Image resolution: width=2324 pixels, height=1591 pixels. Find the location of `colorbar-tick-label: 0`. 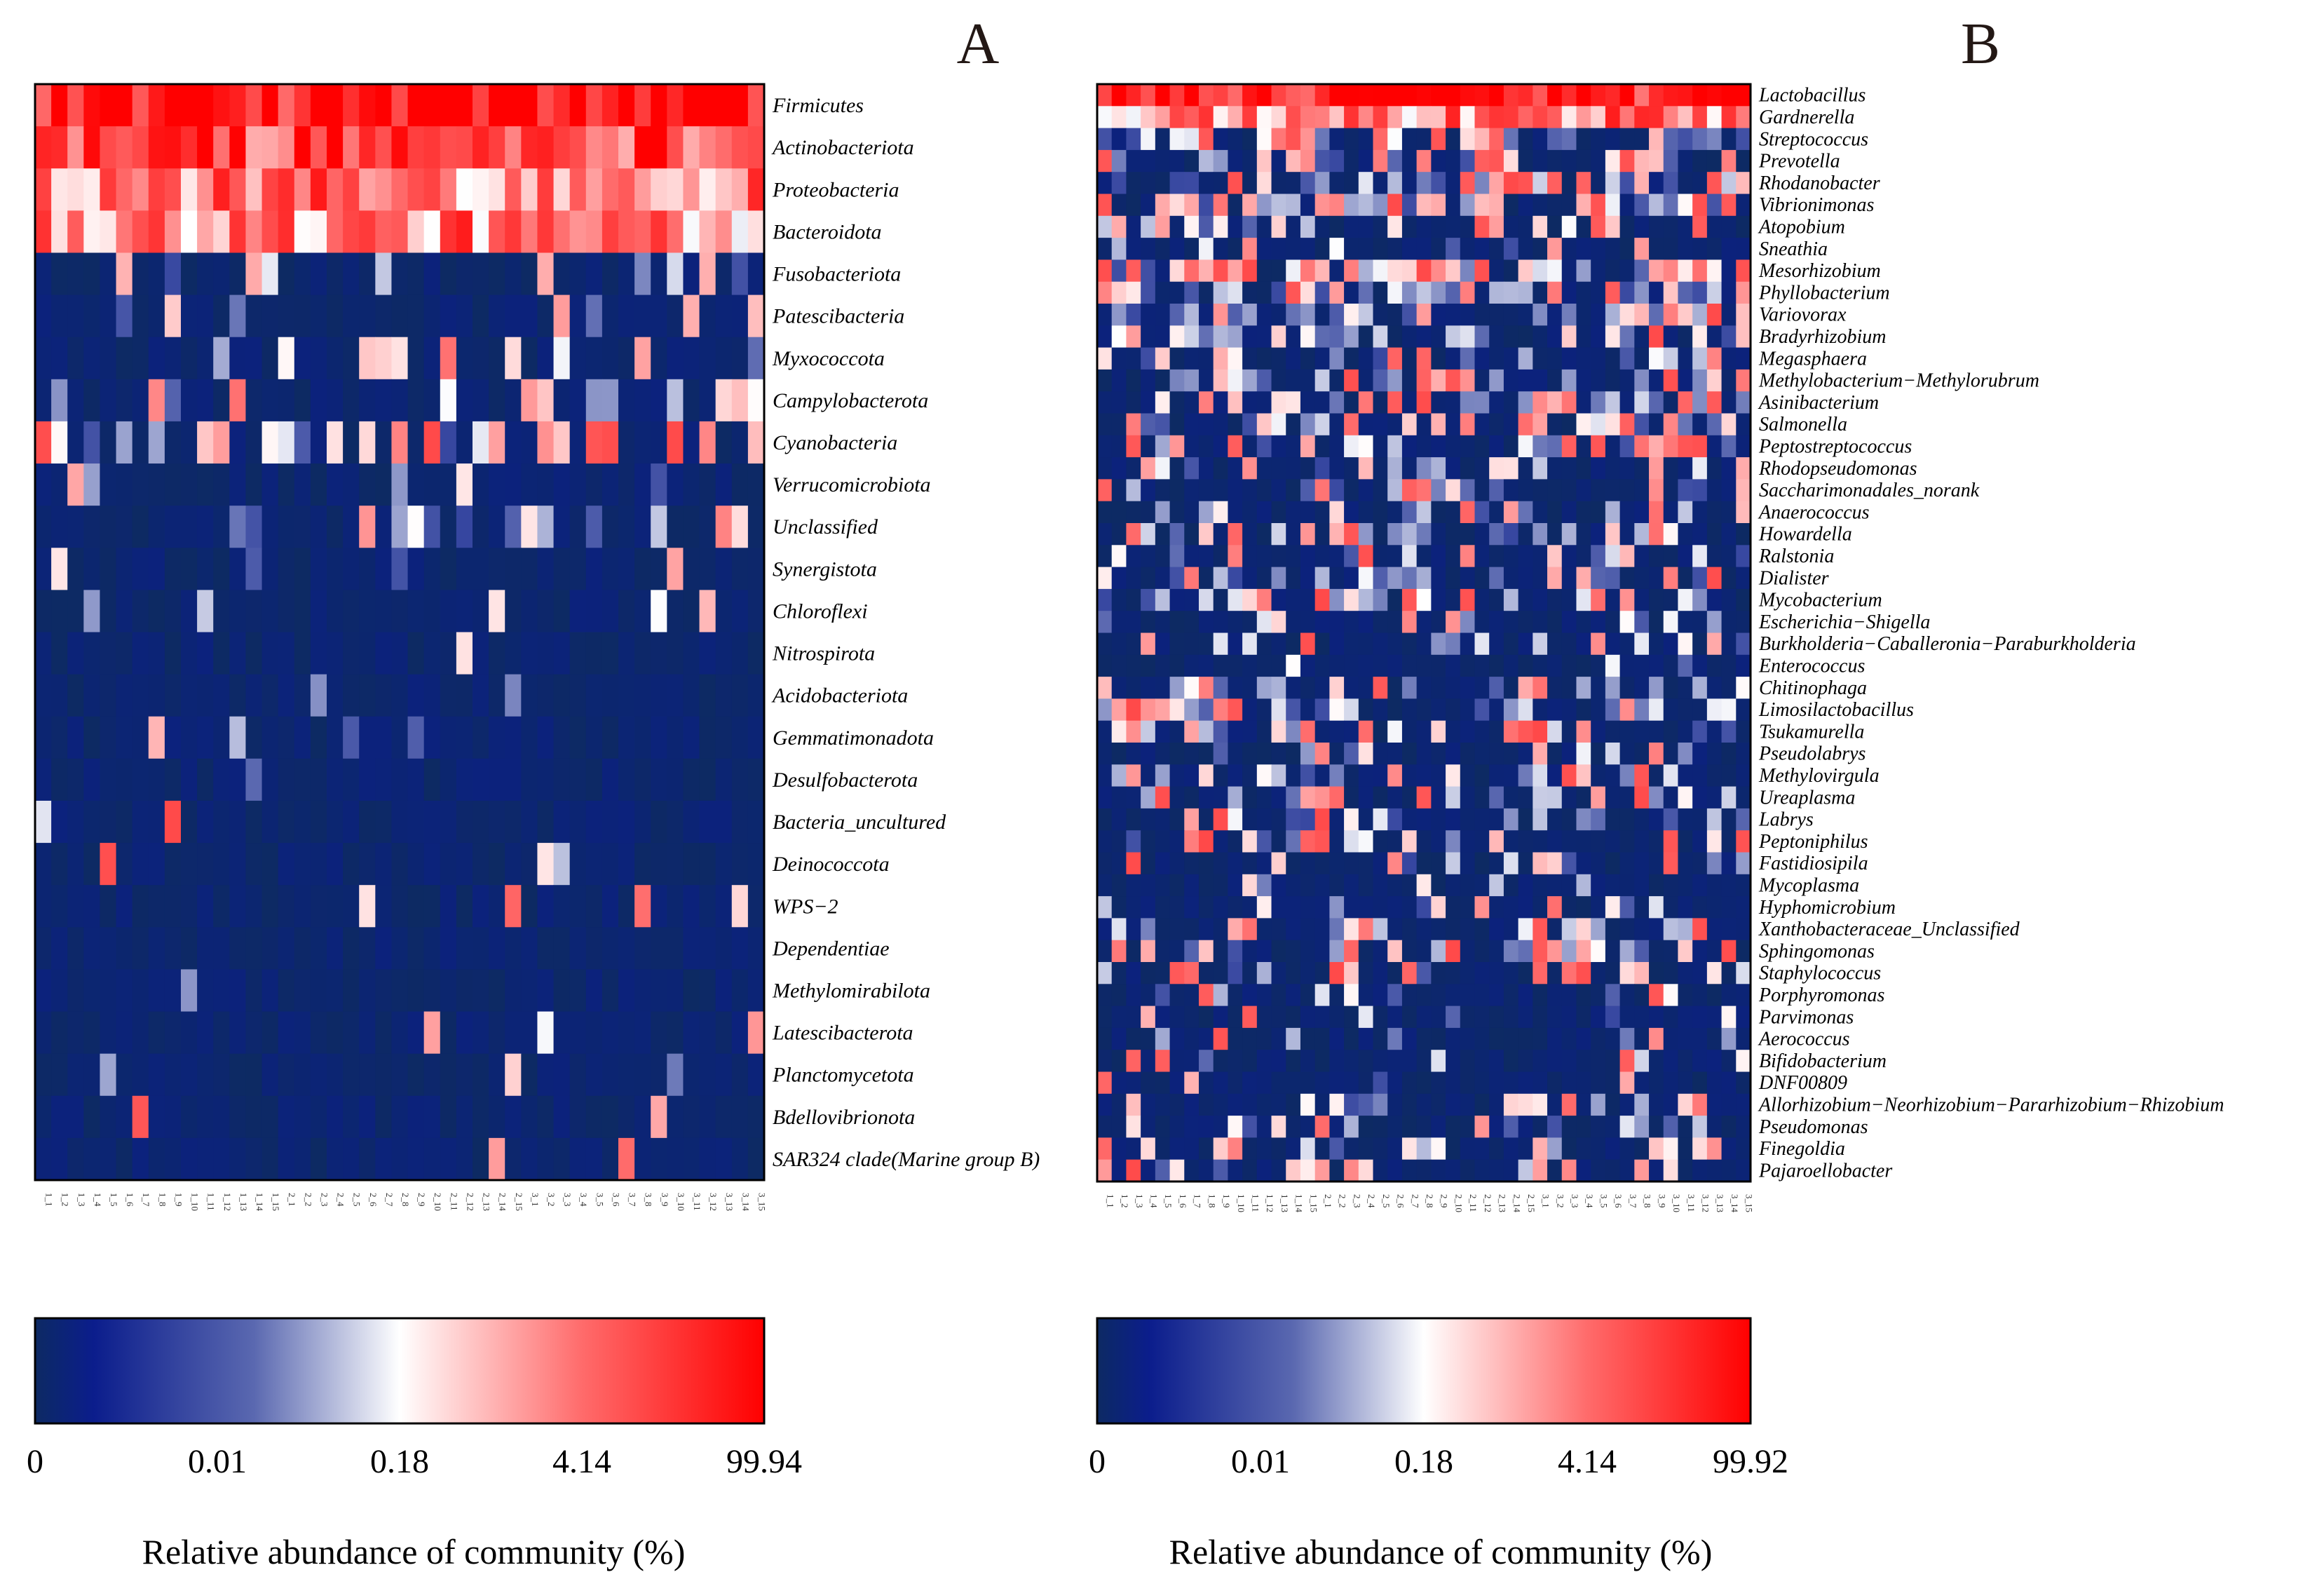

colorbar-tick-label: 0 is located at coordinates (35, 1461).